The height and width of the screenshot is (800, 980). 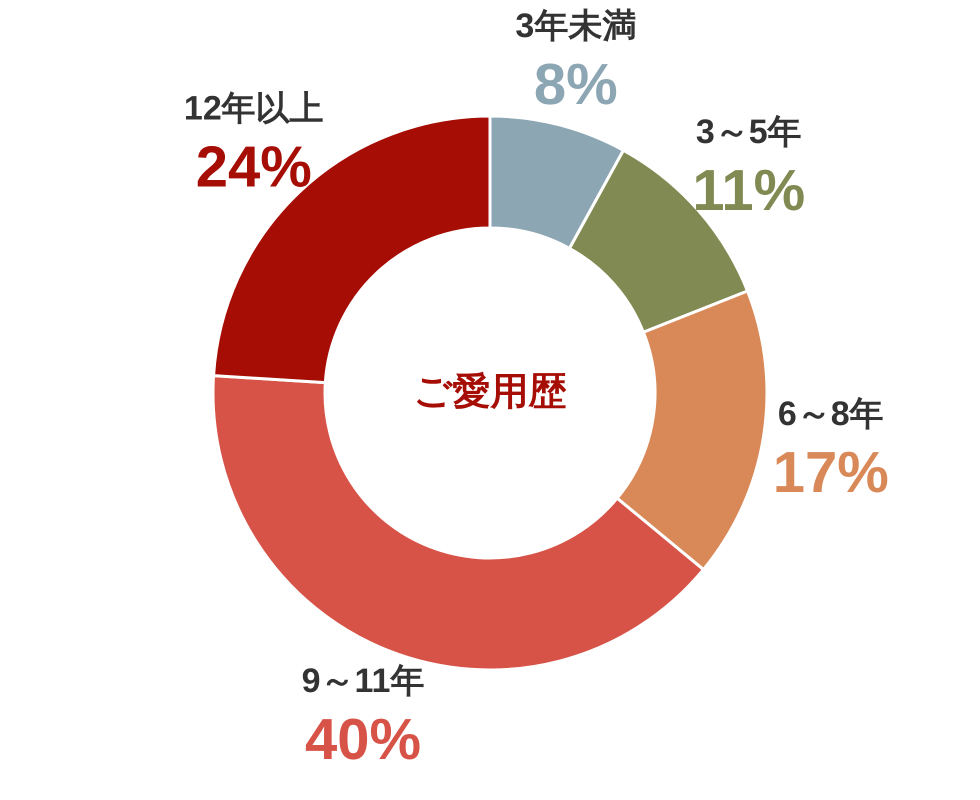 What do you see at coordinates (363, 681) in the screenshot?
I see `slice-label: 9～11年` at bounding box center [363, 681].